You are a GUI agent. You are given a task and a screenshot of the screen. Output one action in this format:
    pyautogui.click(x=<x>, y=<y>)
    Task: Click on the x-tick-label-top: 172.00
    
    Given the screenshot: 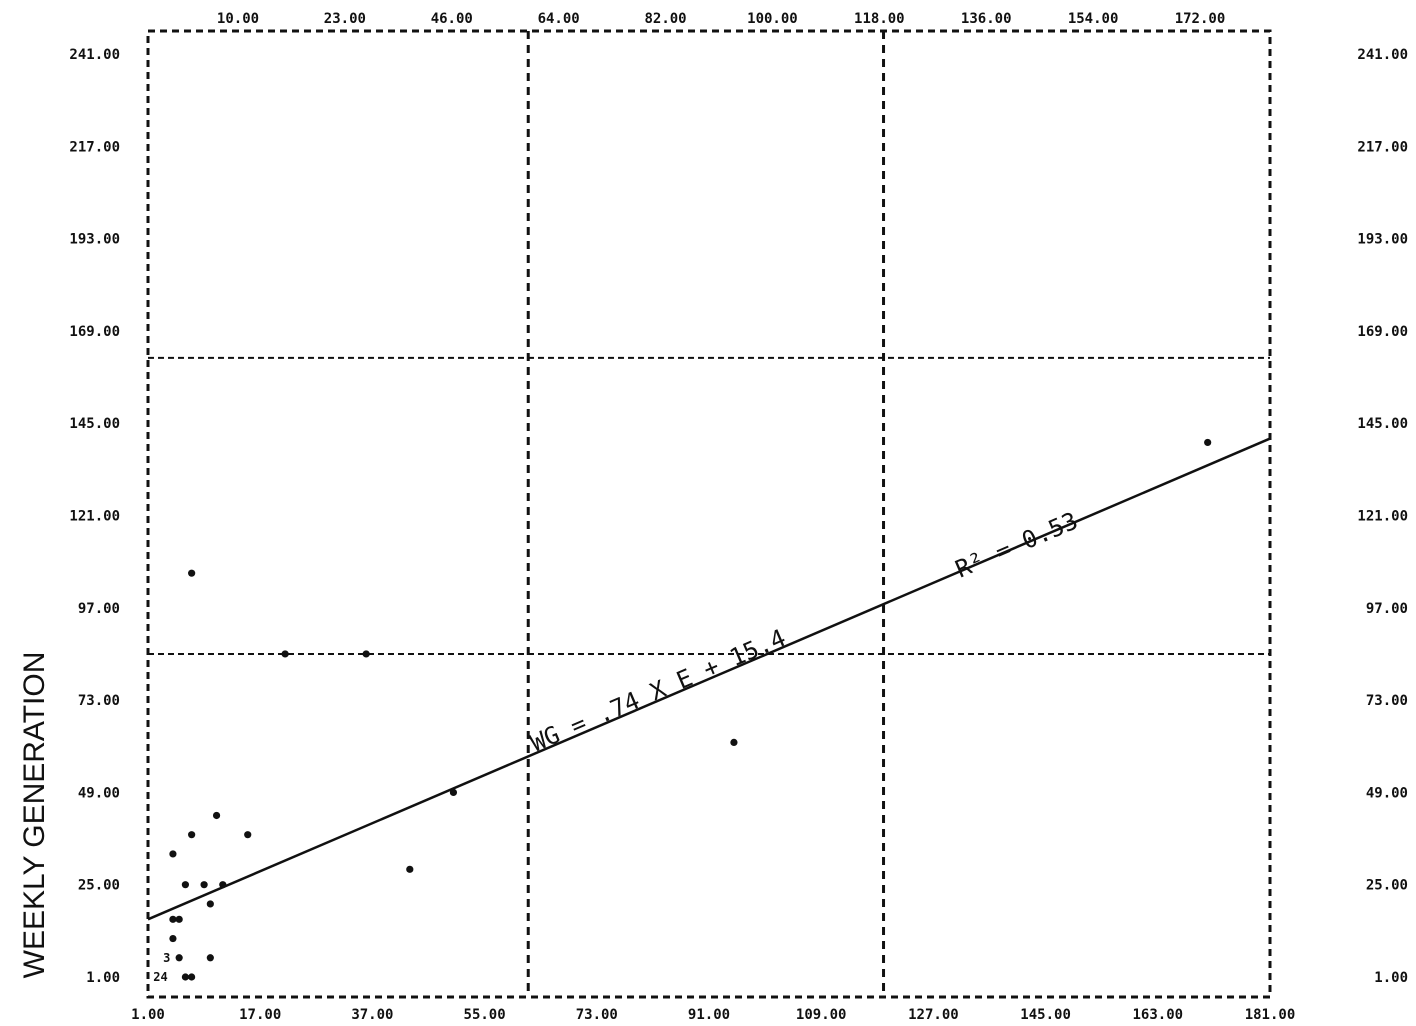 What is the action you would take?
    pyautogui.click(x=1200, y=19)
    